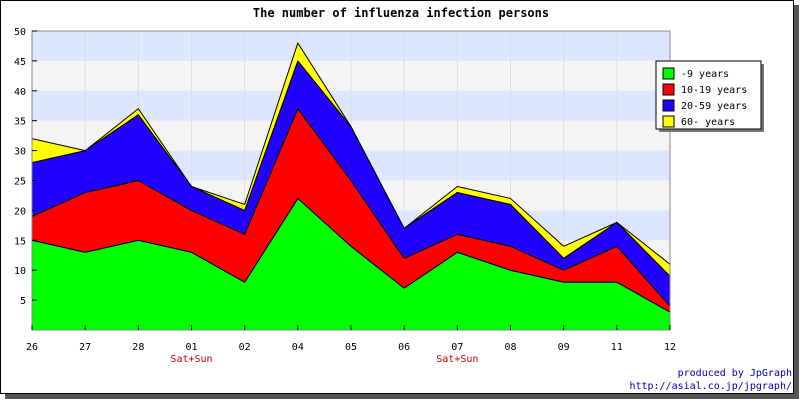  Describe the element at coordinates (85, 347) in the screenshot. I see `x-tick-label: 27` at that location.